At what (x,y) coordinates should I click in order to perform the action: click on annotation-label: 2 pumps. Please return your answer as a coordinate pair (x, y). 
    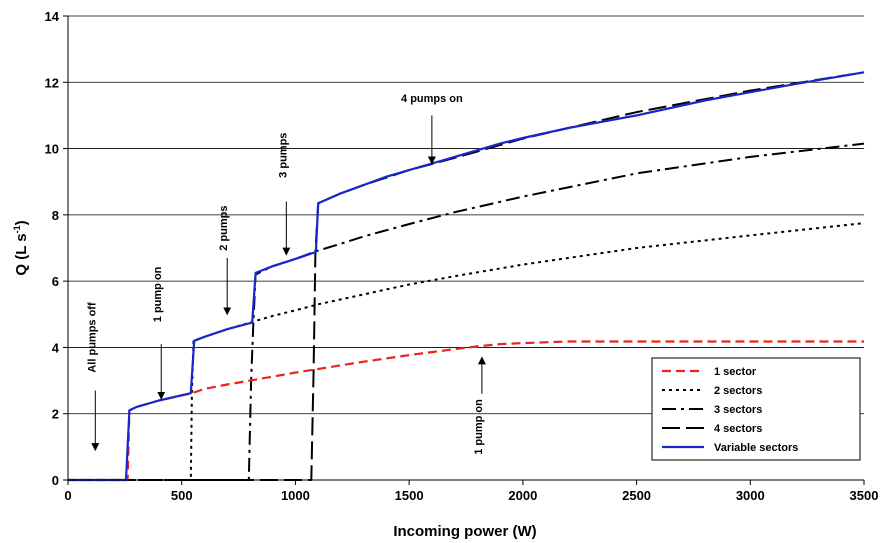
    Looking at the image, I should click on (224, 227).